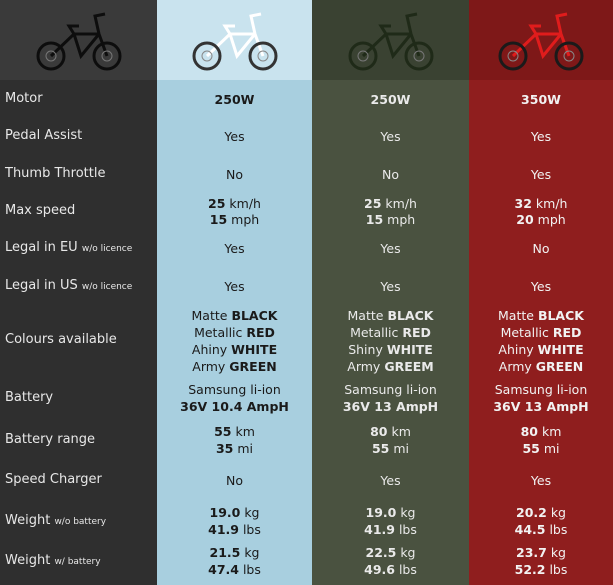 This screenshot has width=613, height=585. I want to click on colour-finish: Shiny, so click(367, 349).